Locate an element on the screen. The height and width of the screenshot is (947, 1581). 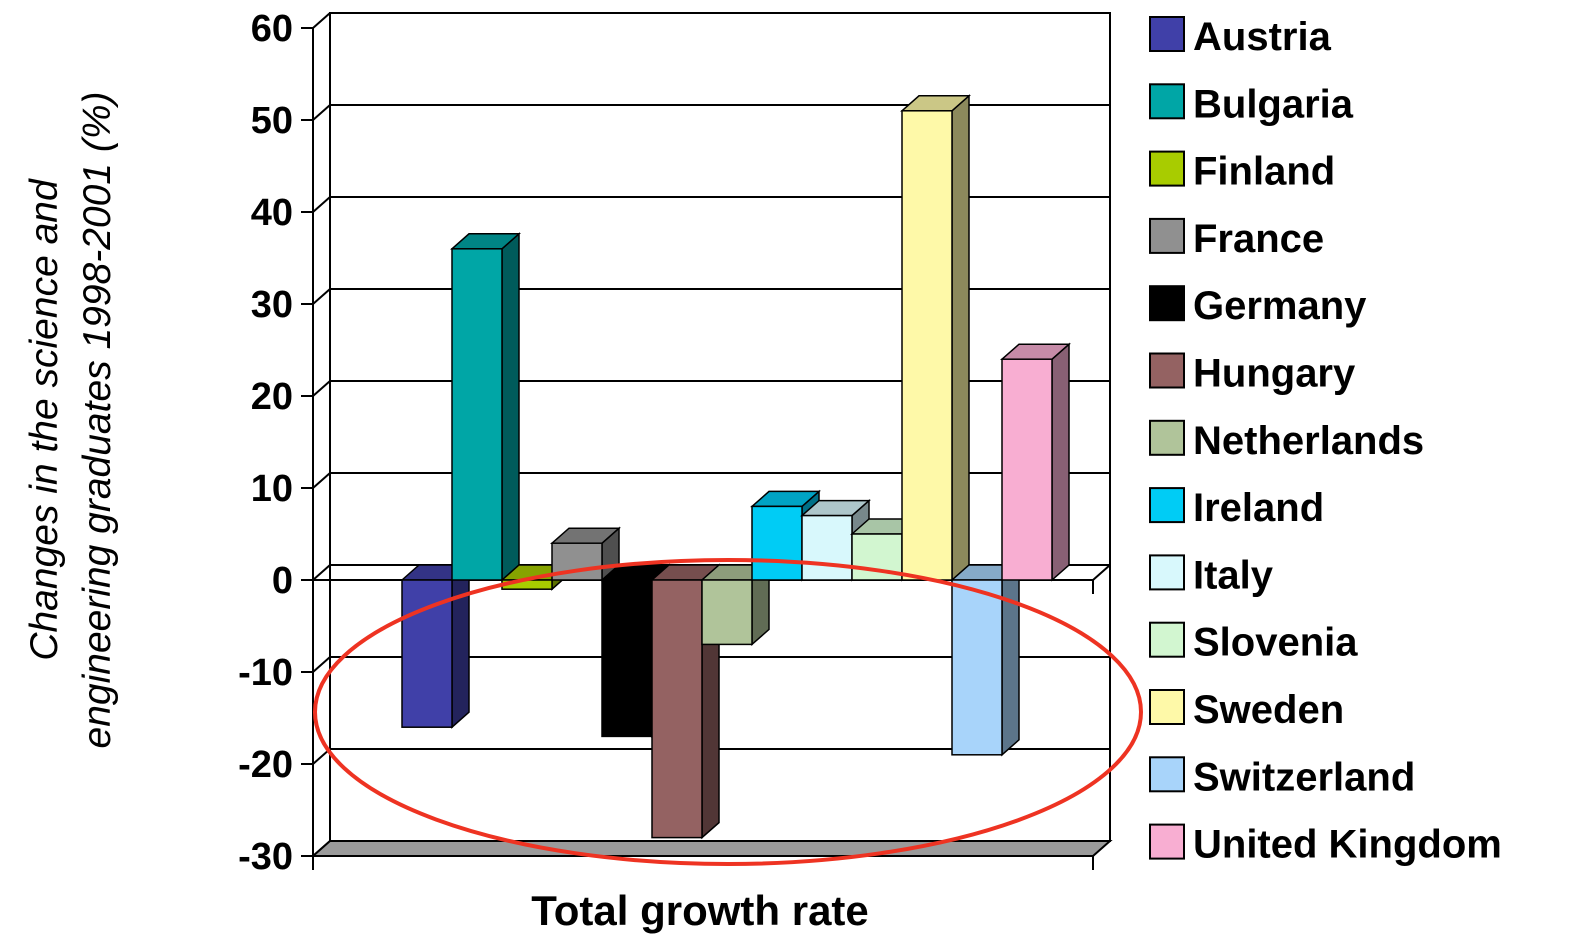
legend-label: Bulgaria is located at coordinates (1273, 104).